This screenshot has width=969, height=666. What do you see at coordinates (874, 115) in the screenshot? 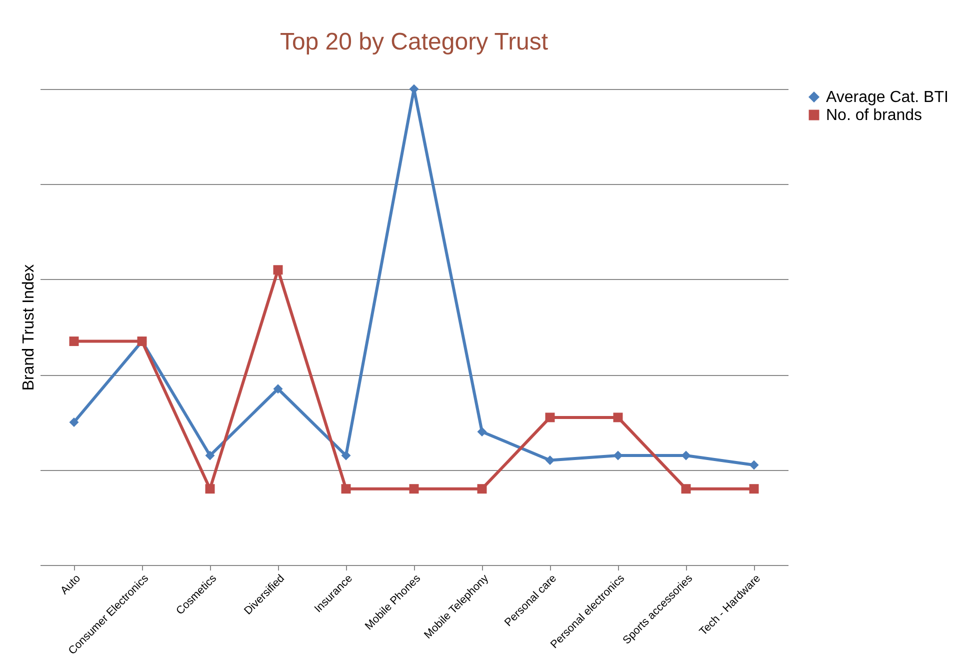
I see `legend-label: No. of brands` at bounding box center [874, 115].